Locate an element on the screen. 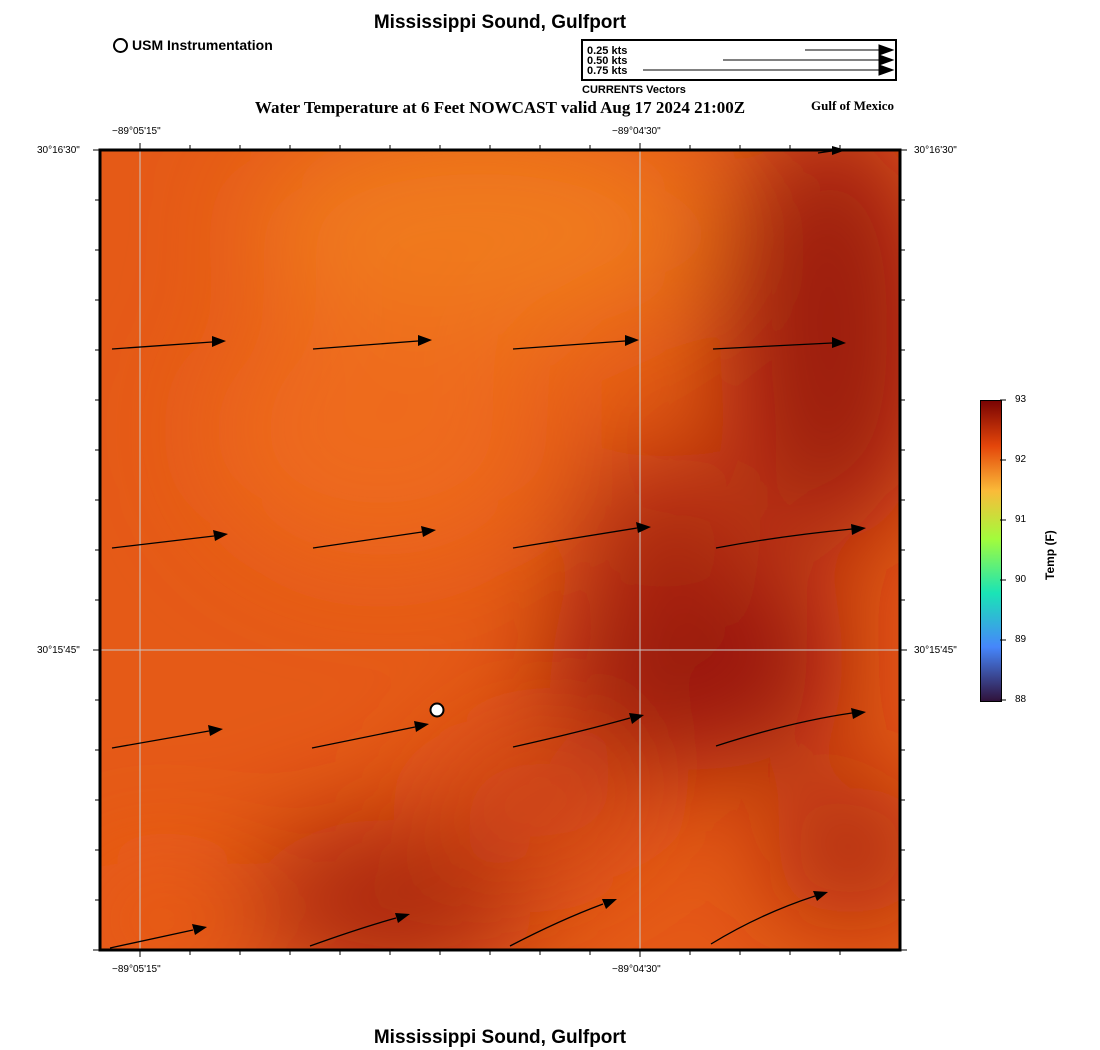 The image size is (1100, 1050). page-title: Mississippi Sound, Gulfport is located at coordinates (500, 22).